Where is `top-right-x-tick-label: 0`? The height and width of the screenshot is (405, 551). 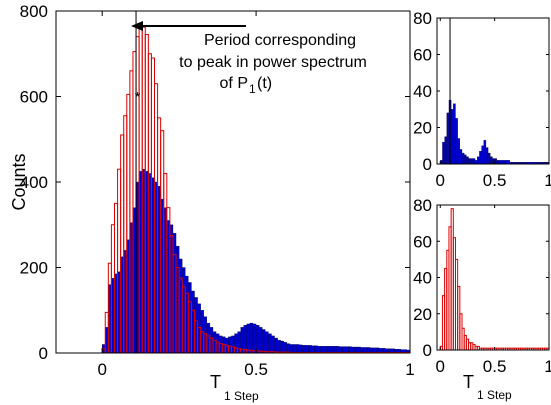 top-right-x-tick-label: 0 is located at coordinates (440, 180).